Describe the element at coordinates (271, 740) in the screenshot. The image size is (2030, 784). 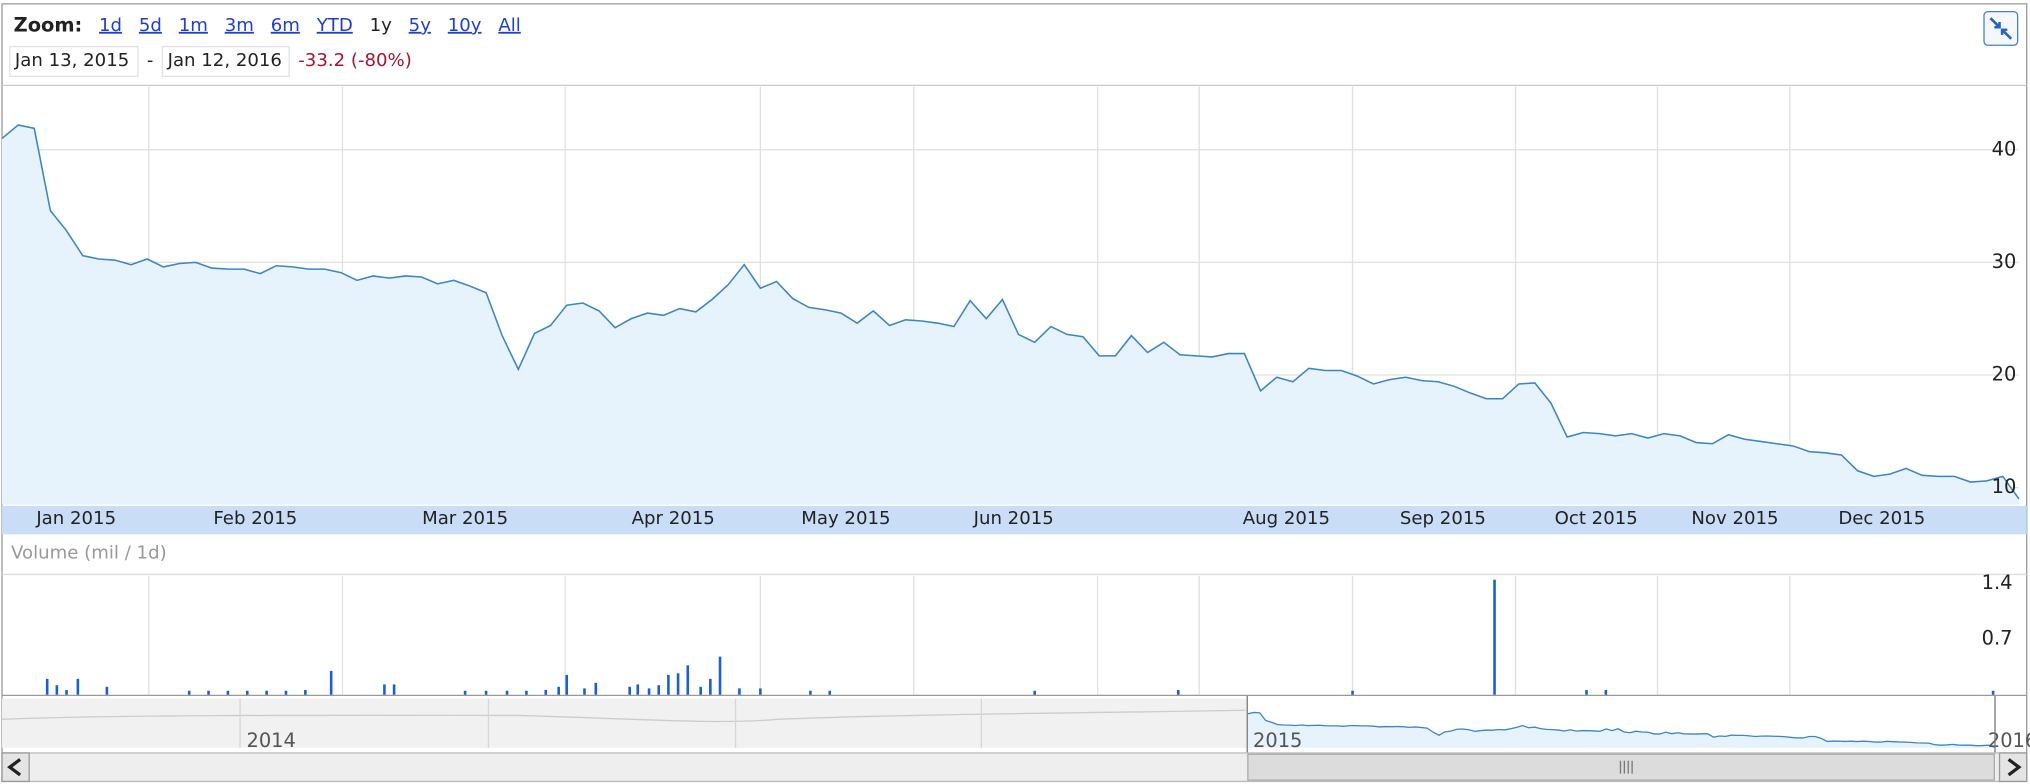
I see `navigator-label: 2014` at that location.